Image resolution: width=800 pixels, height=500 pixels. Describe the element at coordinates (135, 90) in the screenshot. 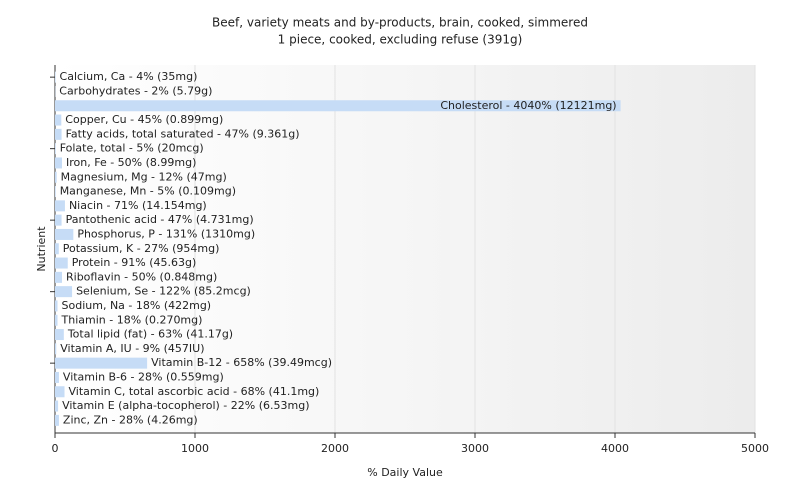

I see `value-label: Carbohydrates - 2% (5.79g)` at that location.